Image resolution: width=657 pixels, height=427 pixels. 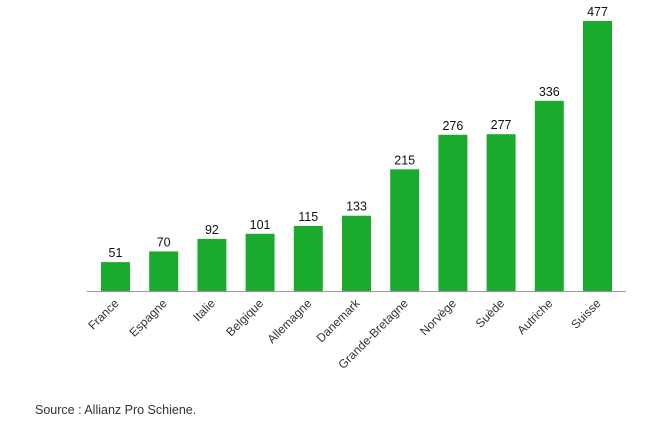 I want to click on tick-label-autriche: Autriche, so click(x=534, y=316).